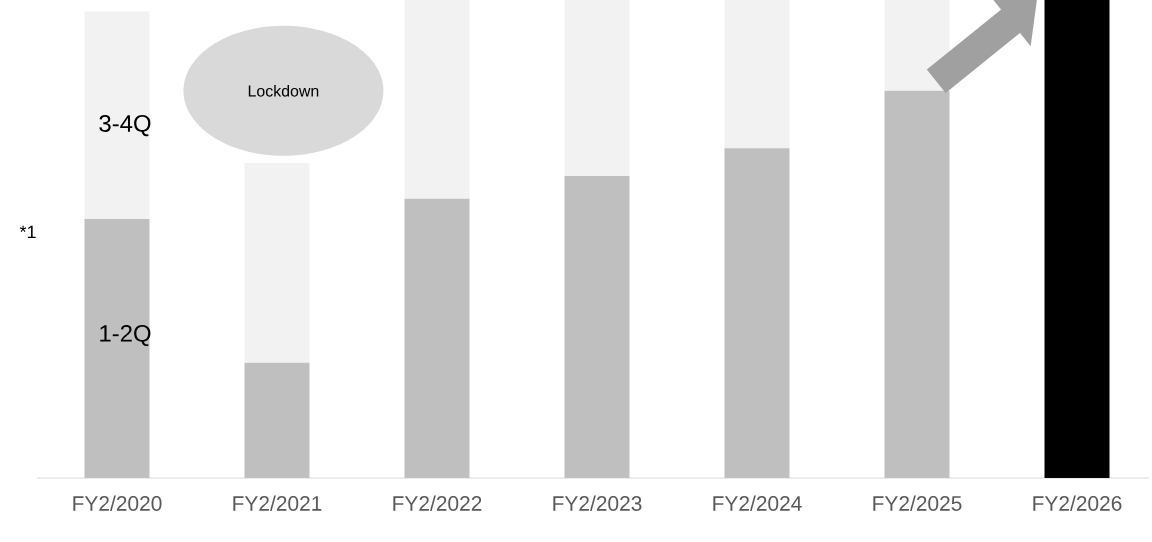  I want to click on x-tick-label: FY2/2026, so click(1077, 503).